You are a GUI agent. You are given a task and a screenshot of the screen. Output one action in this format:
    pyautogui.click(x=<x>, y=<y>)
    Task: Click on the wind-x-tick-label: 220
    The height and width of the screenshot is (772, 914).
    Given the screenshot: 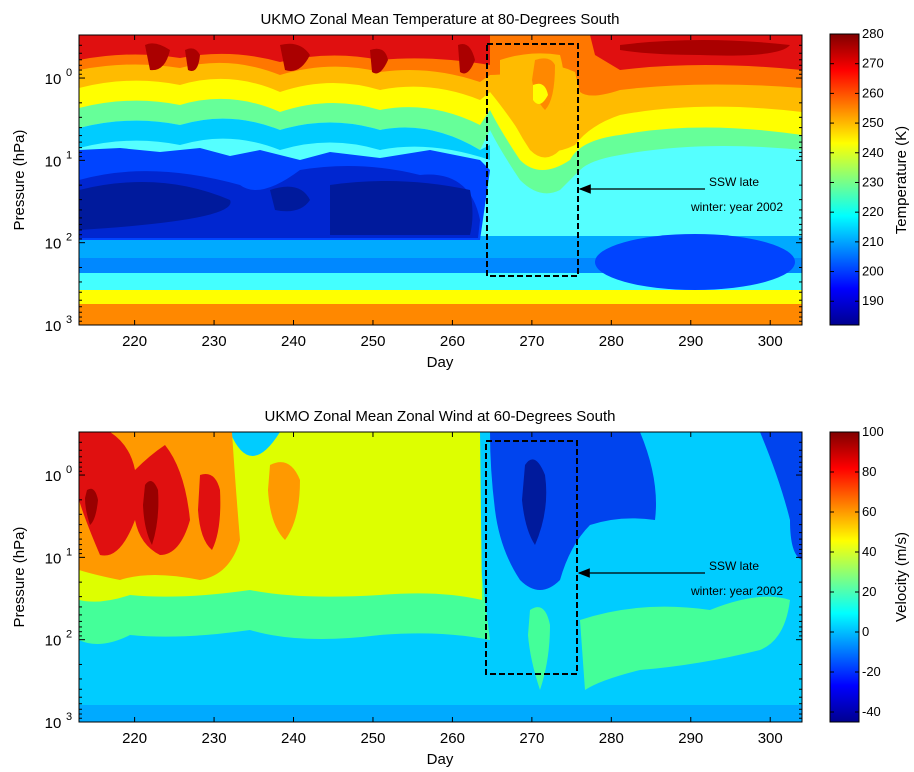 What is the action you would take?
    pyautogui.click(x=134, y=738)
    